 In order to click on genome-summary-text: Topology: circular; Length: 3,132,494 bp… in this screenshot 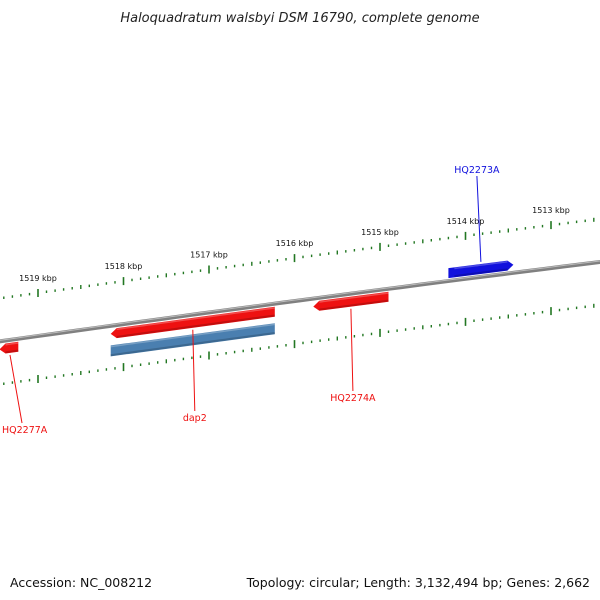, I will do `click(418, 582)`.